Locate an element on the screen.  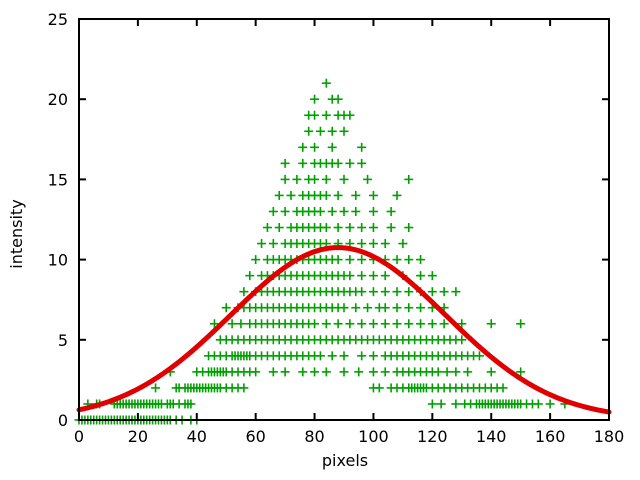
x-tick-label: 120 is located at coordinates (432, 436).